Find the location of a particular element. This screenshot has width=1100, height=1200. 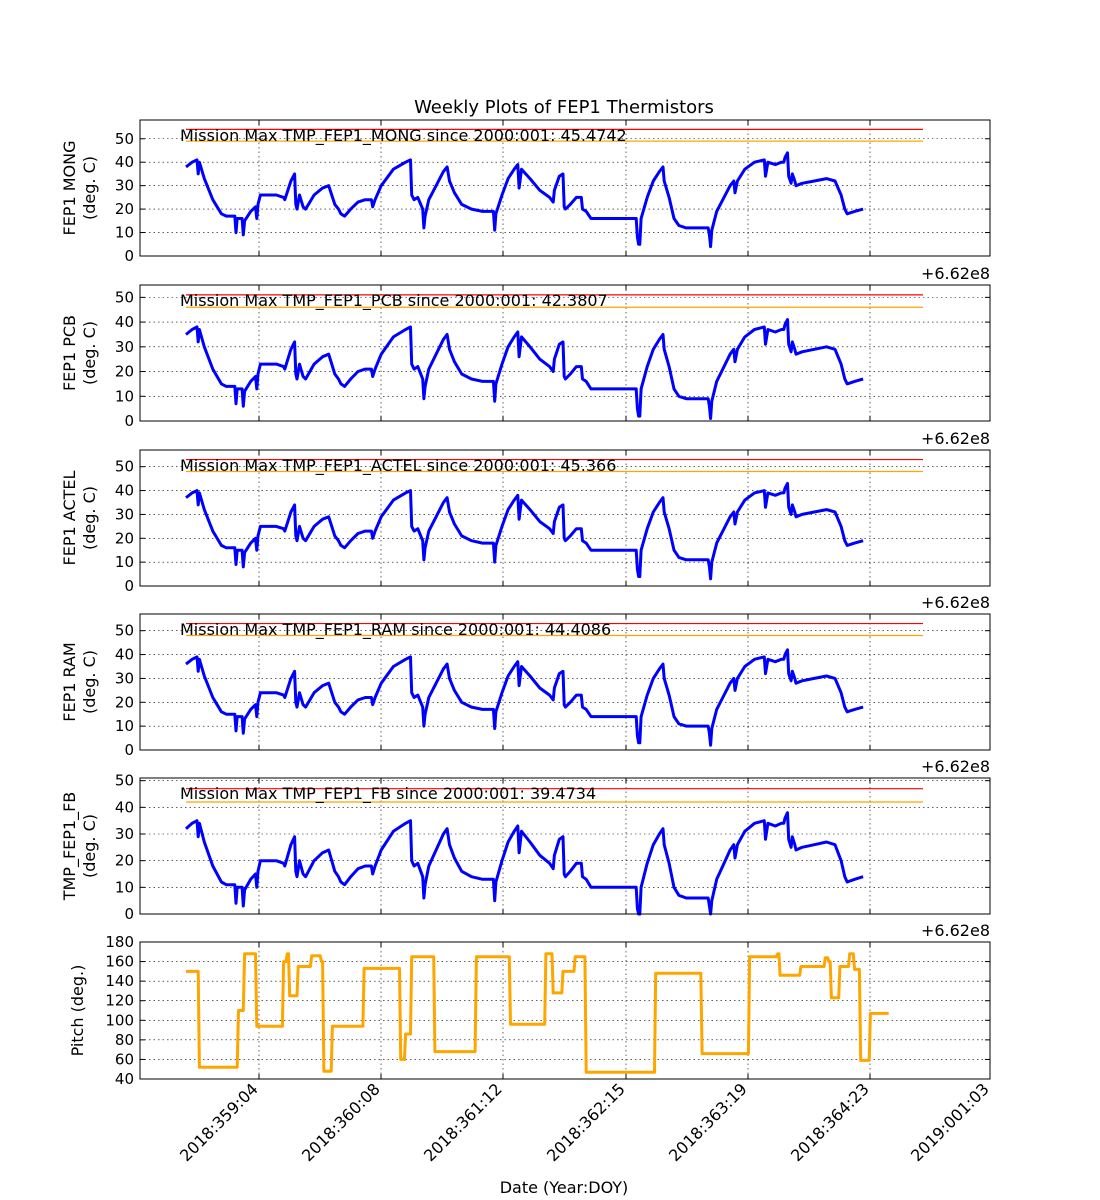

y-axis-label: FEP1 MONG is located at coordinates (69, 188).